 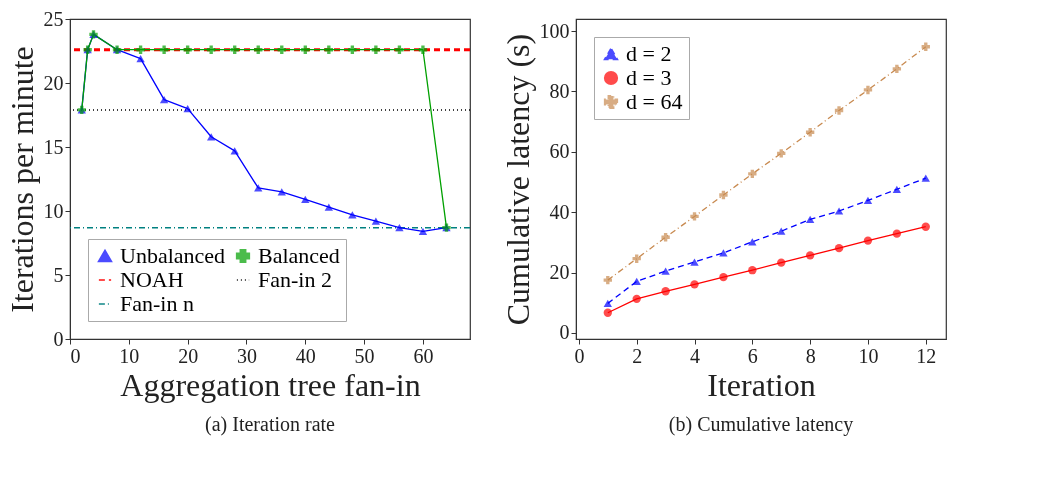 What do you see at coordinates (299, 255) in the screenshot?
I see `legend-label: Balanced` at bounding box center [299, 255].